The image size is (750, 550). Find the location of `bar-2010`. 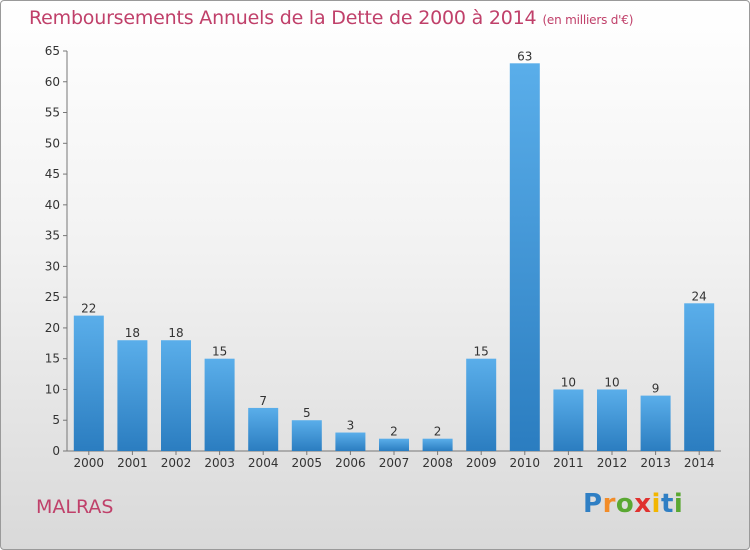

bar-2010 is located at coordinates (524, 257).